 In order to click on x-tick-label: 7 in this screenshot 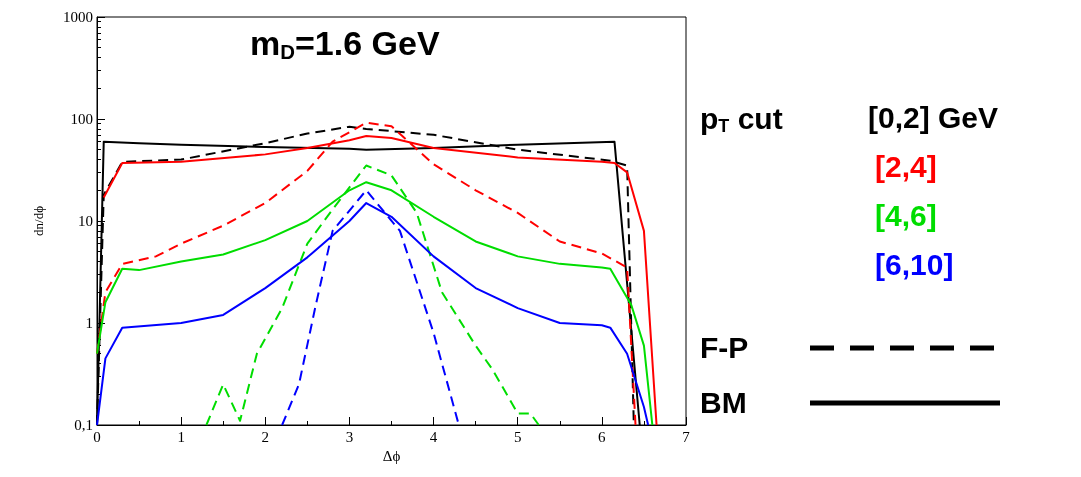, I will do `click(686, 436)`.